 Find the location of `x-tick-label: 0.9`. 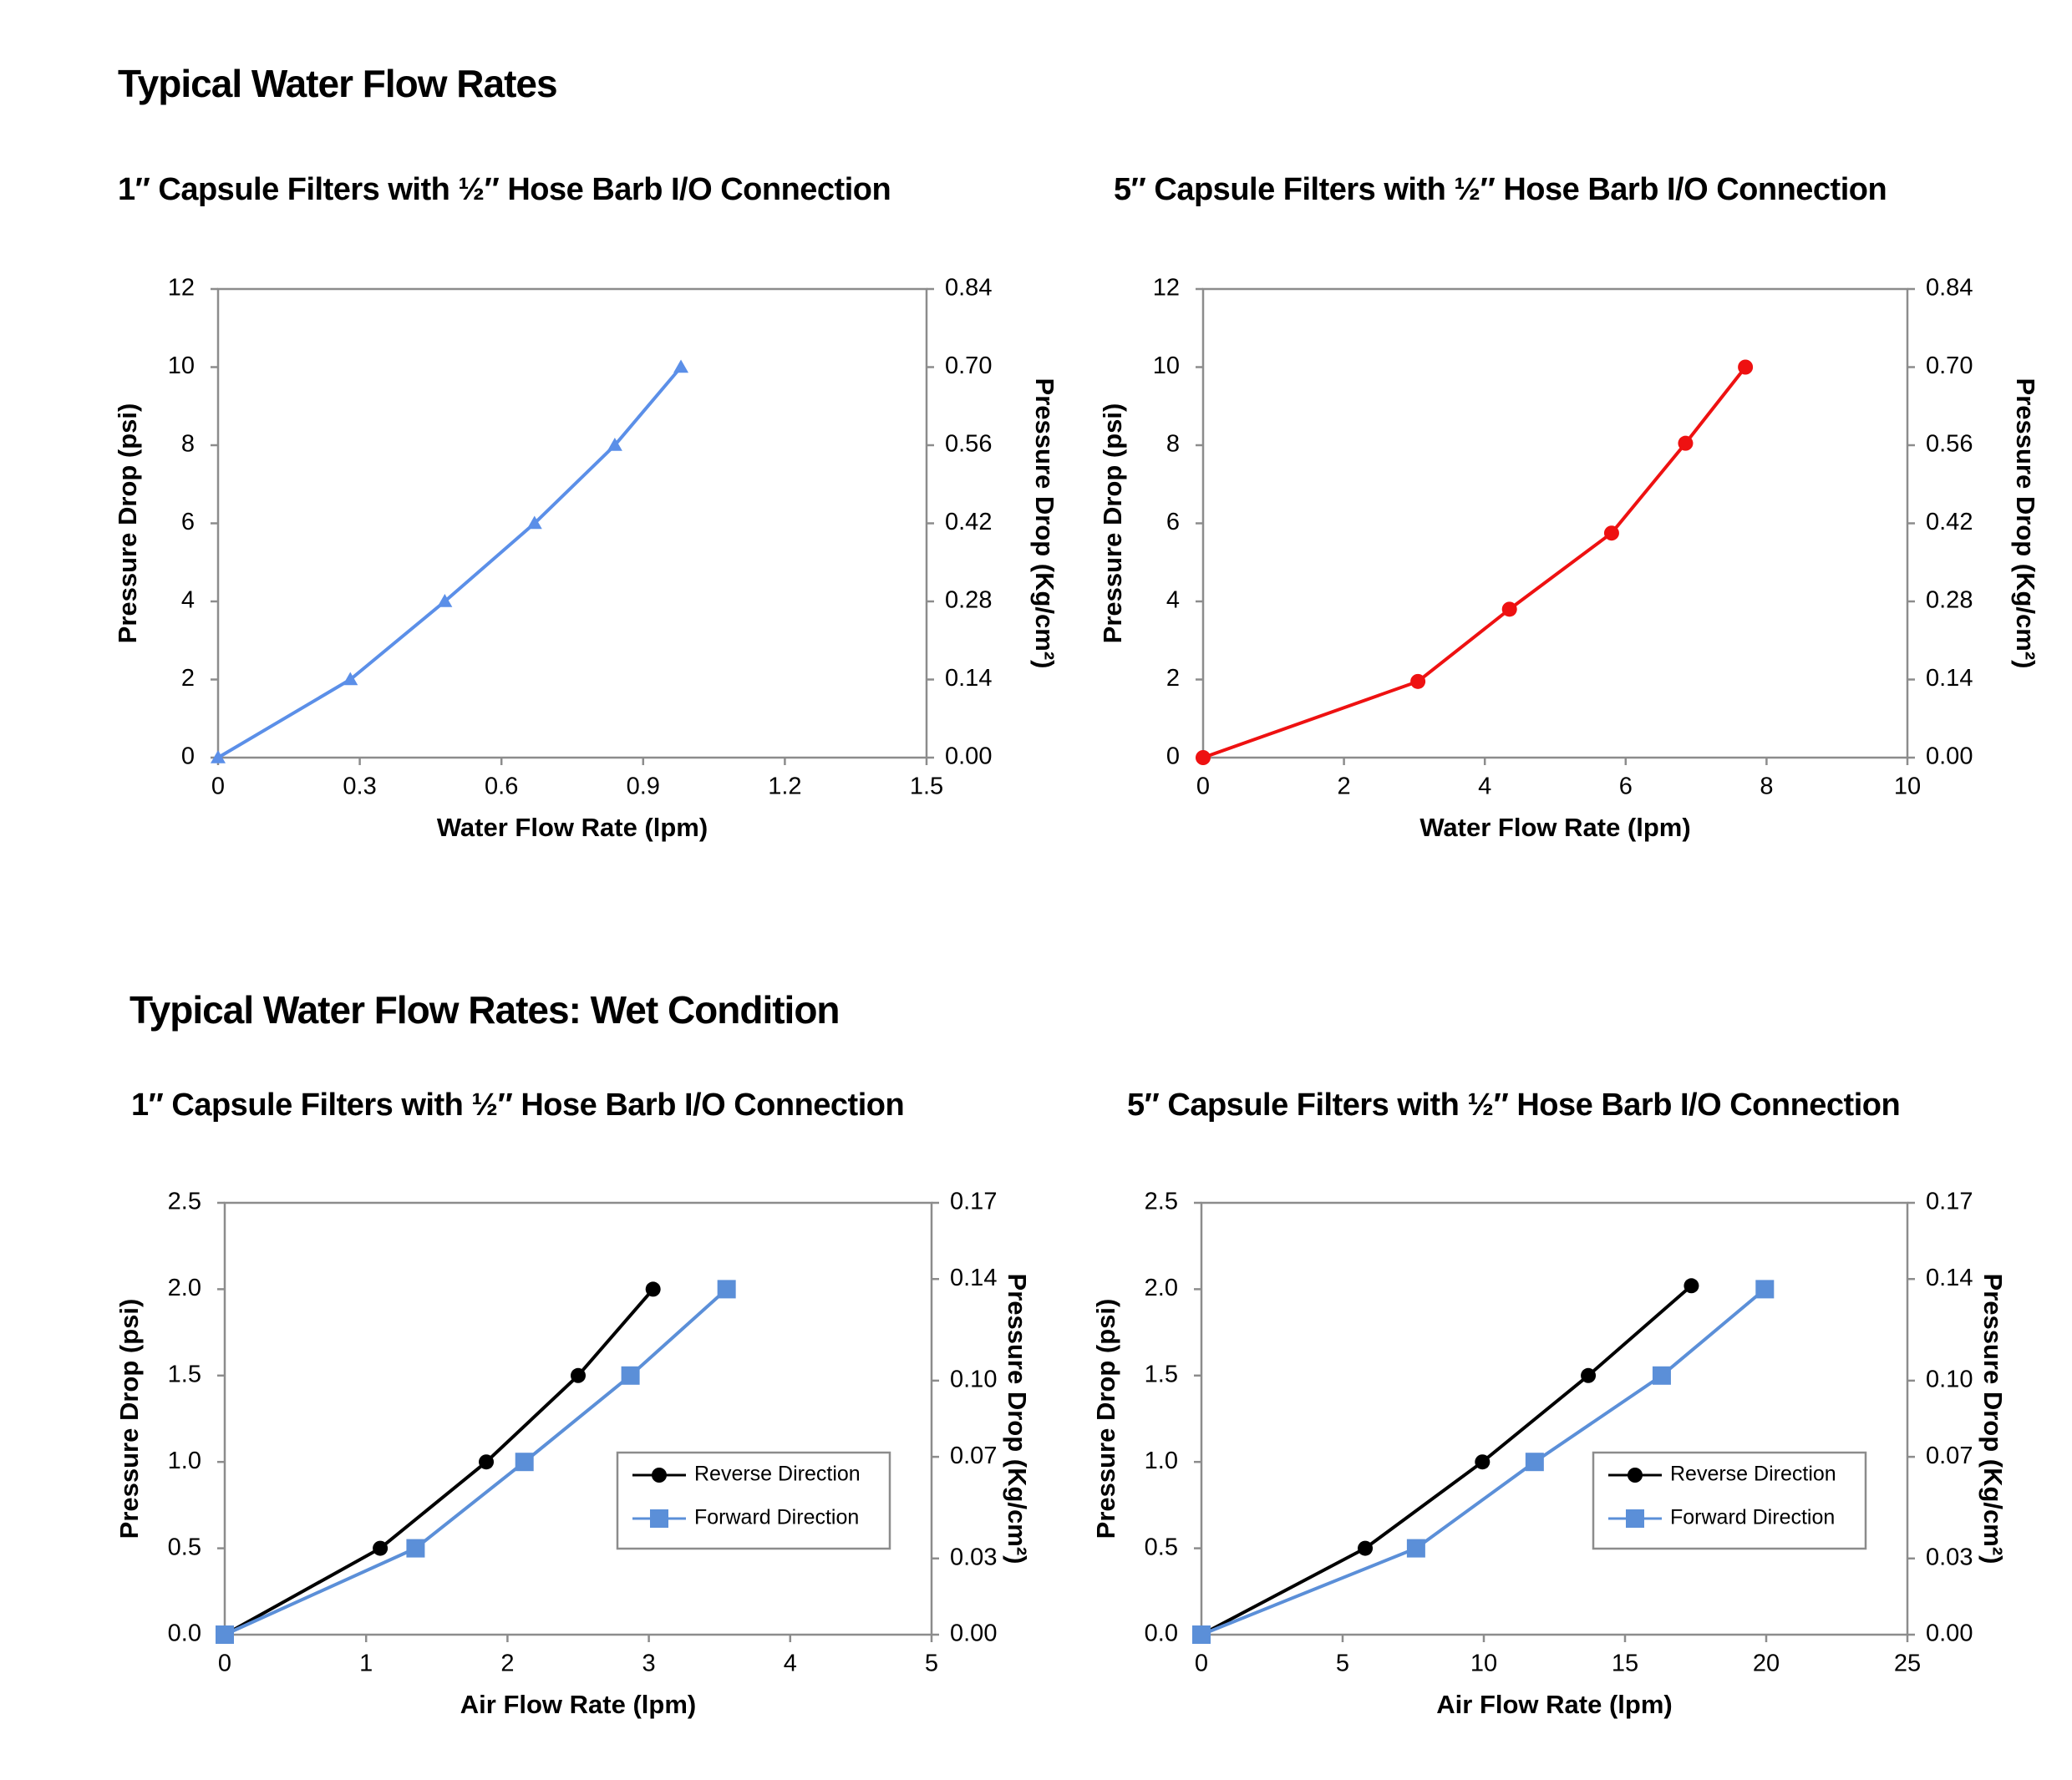

x-tick-label: 0.9 is located at coordinates (643, 786).